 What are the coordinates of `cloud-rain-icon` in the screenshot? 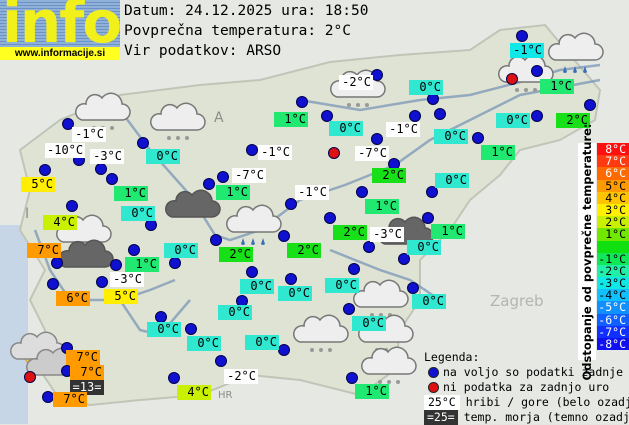 It's located at (576, 53).